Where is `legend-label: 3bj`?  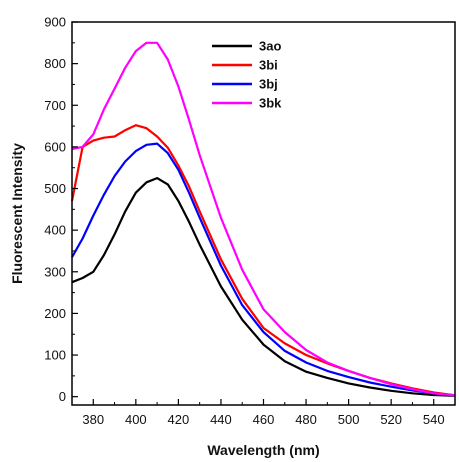
legend-label: 3bj is located at coordinates (268, 84).